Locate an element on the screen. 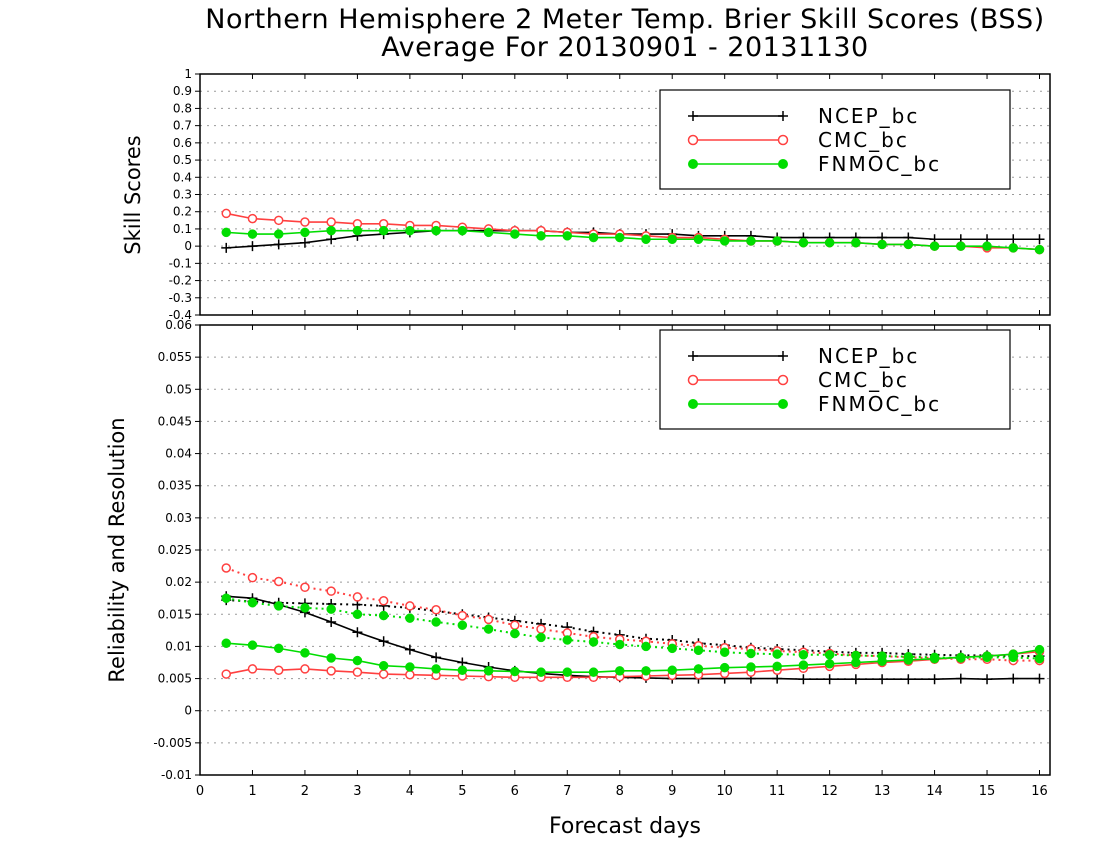 The height and width of the screenshot is (850, 1100). series-cmc-bc-solid is located at coordinates (633, 231).